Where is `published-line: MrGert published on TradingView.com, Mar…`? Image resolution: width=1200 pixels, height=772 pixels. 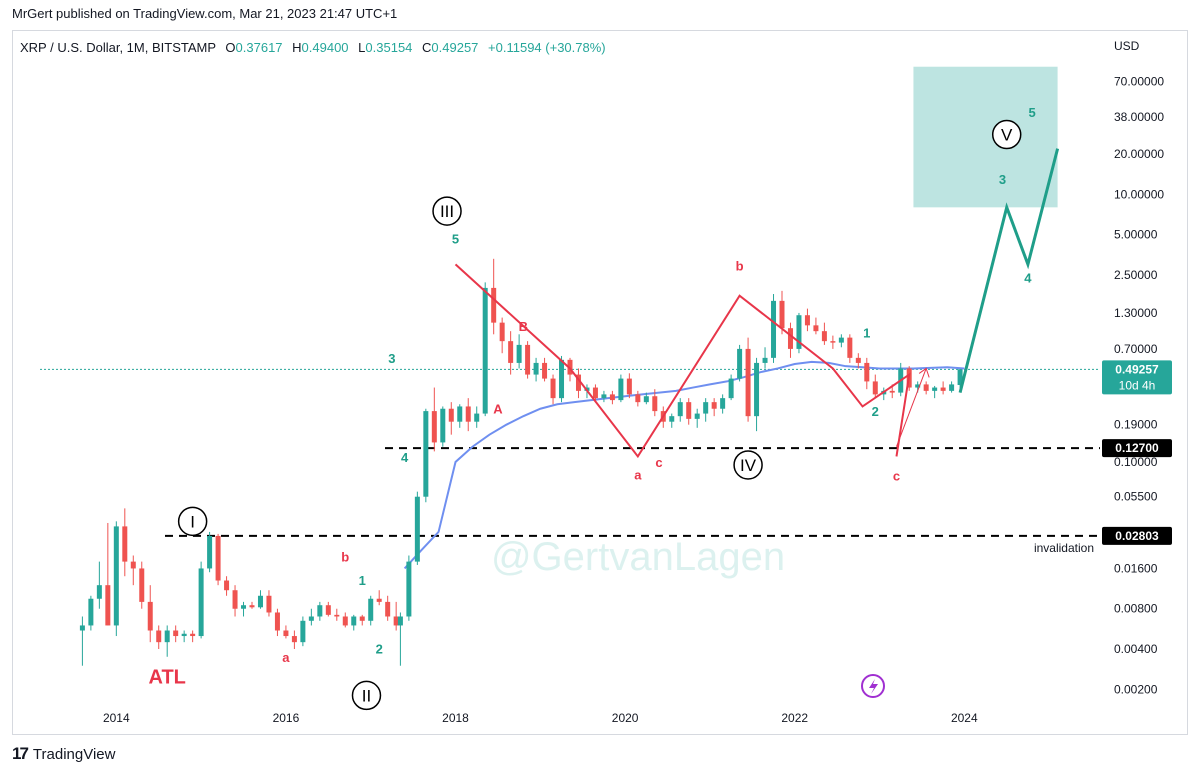
published-line: MrGert published on TradingView.com, Mar… is located at coordinates (205, 13).